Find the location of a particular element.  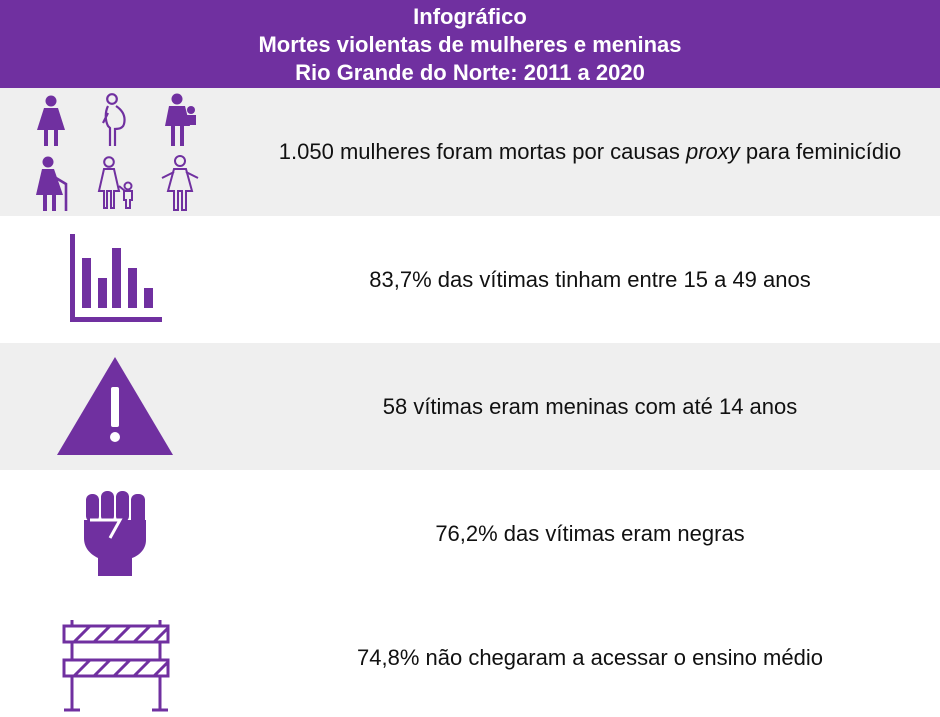

women-count-text-end: para feminicídio is located at coordinates (820, 151).